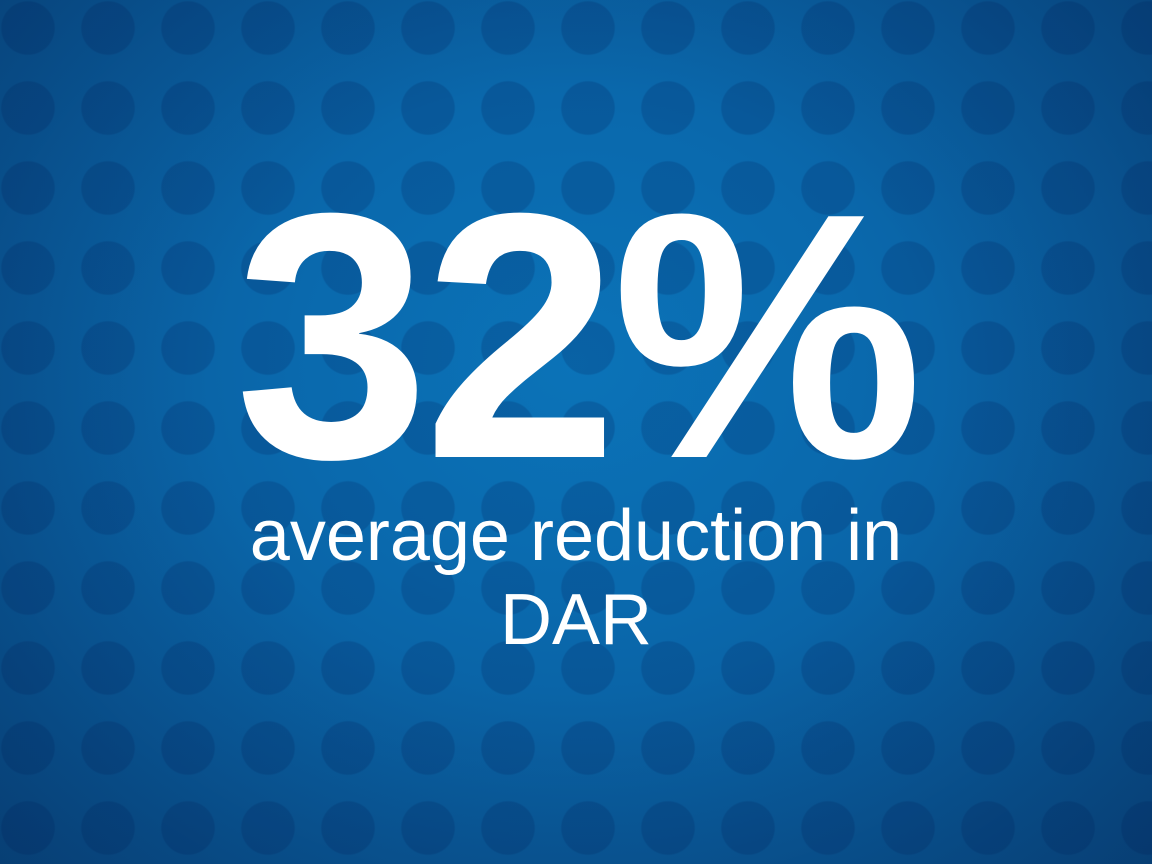 The image size is (1152, 864). What do you see at coordinates (575, 620) in the screenshot?
I see `caption-line-2: DAR` at bounding box center [575, 620].